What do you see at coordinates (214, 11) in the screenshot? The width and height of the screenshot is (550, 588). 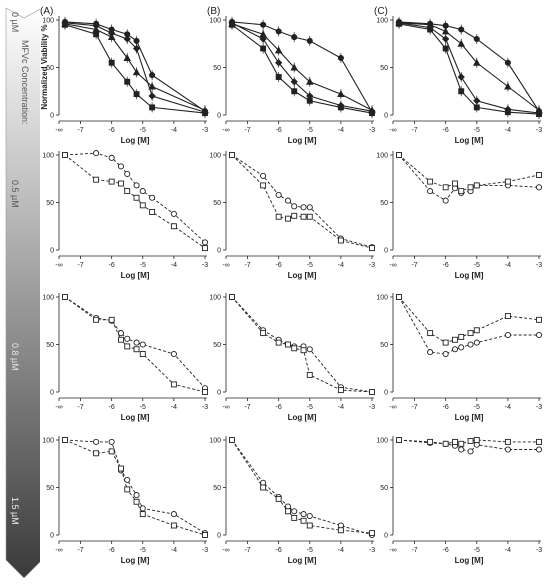 I see `column-label-b: (B)` at bounding box center [214, 11].